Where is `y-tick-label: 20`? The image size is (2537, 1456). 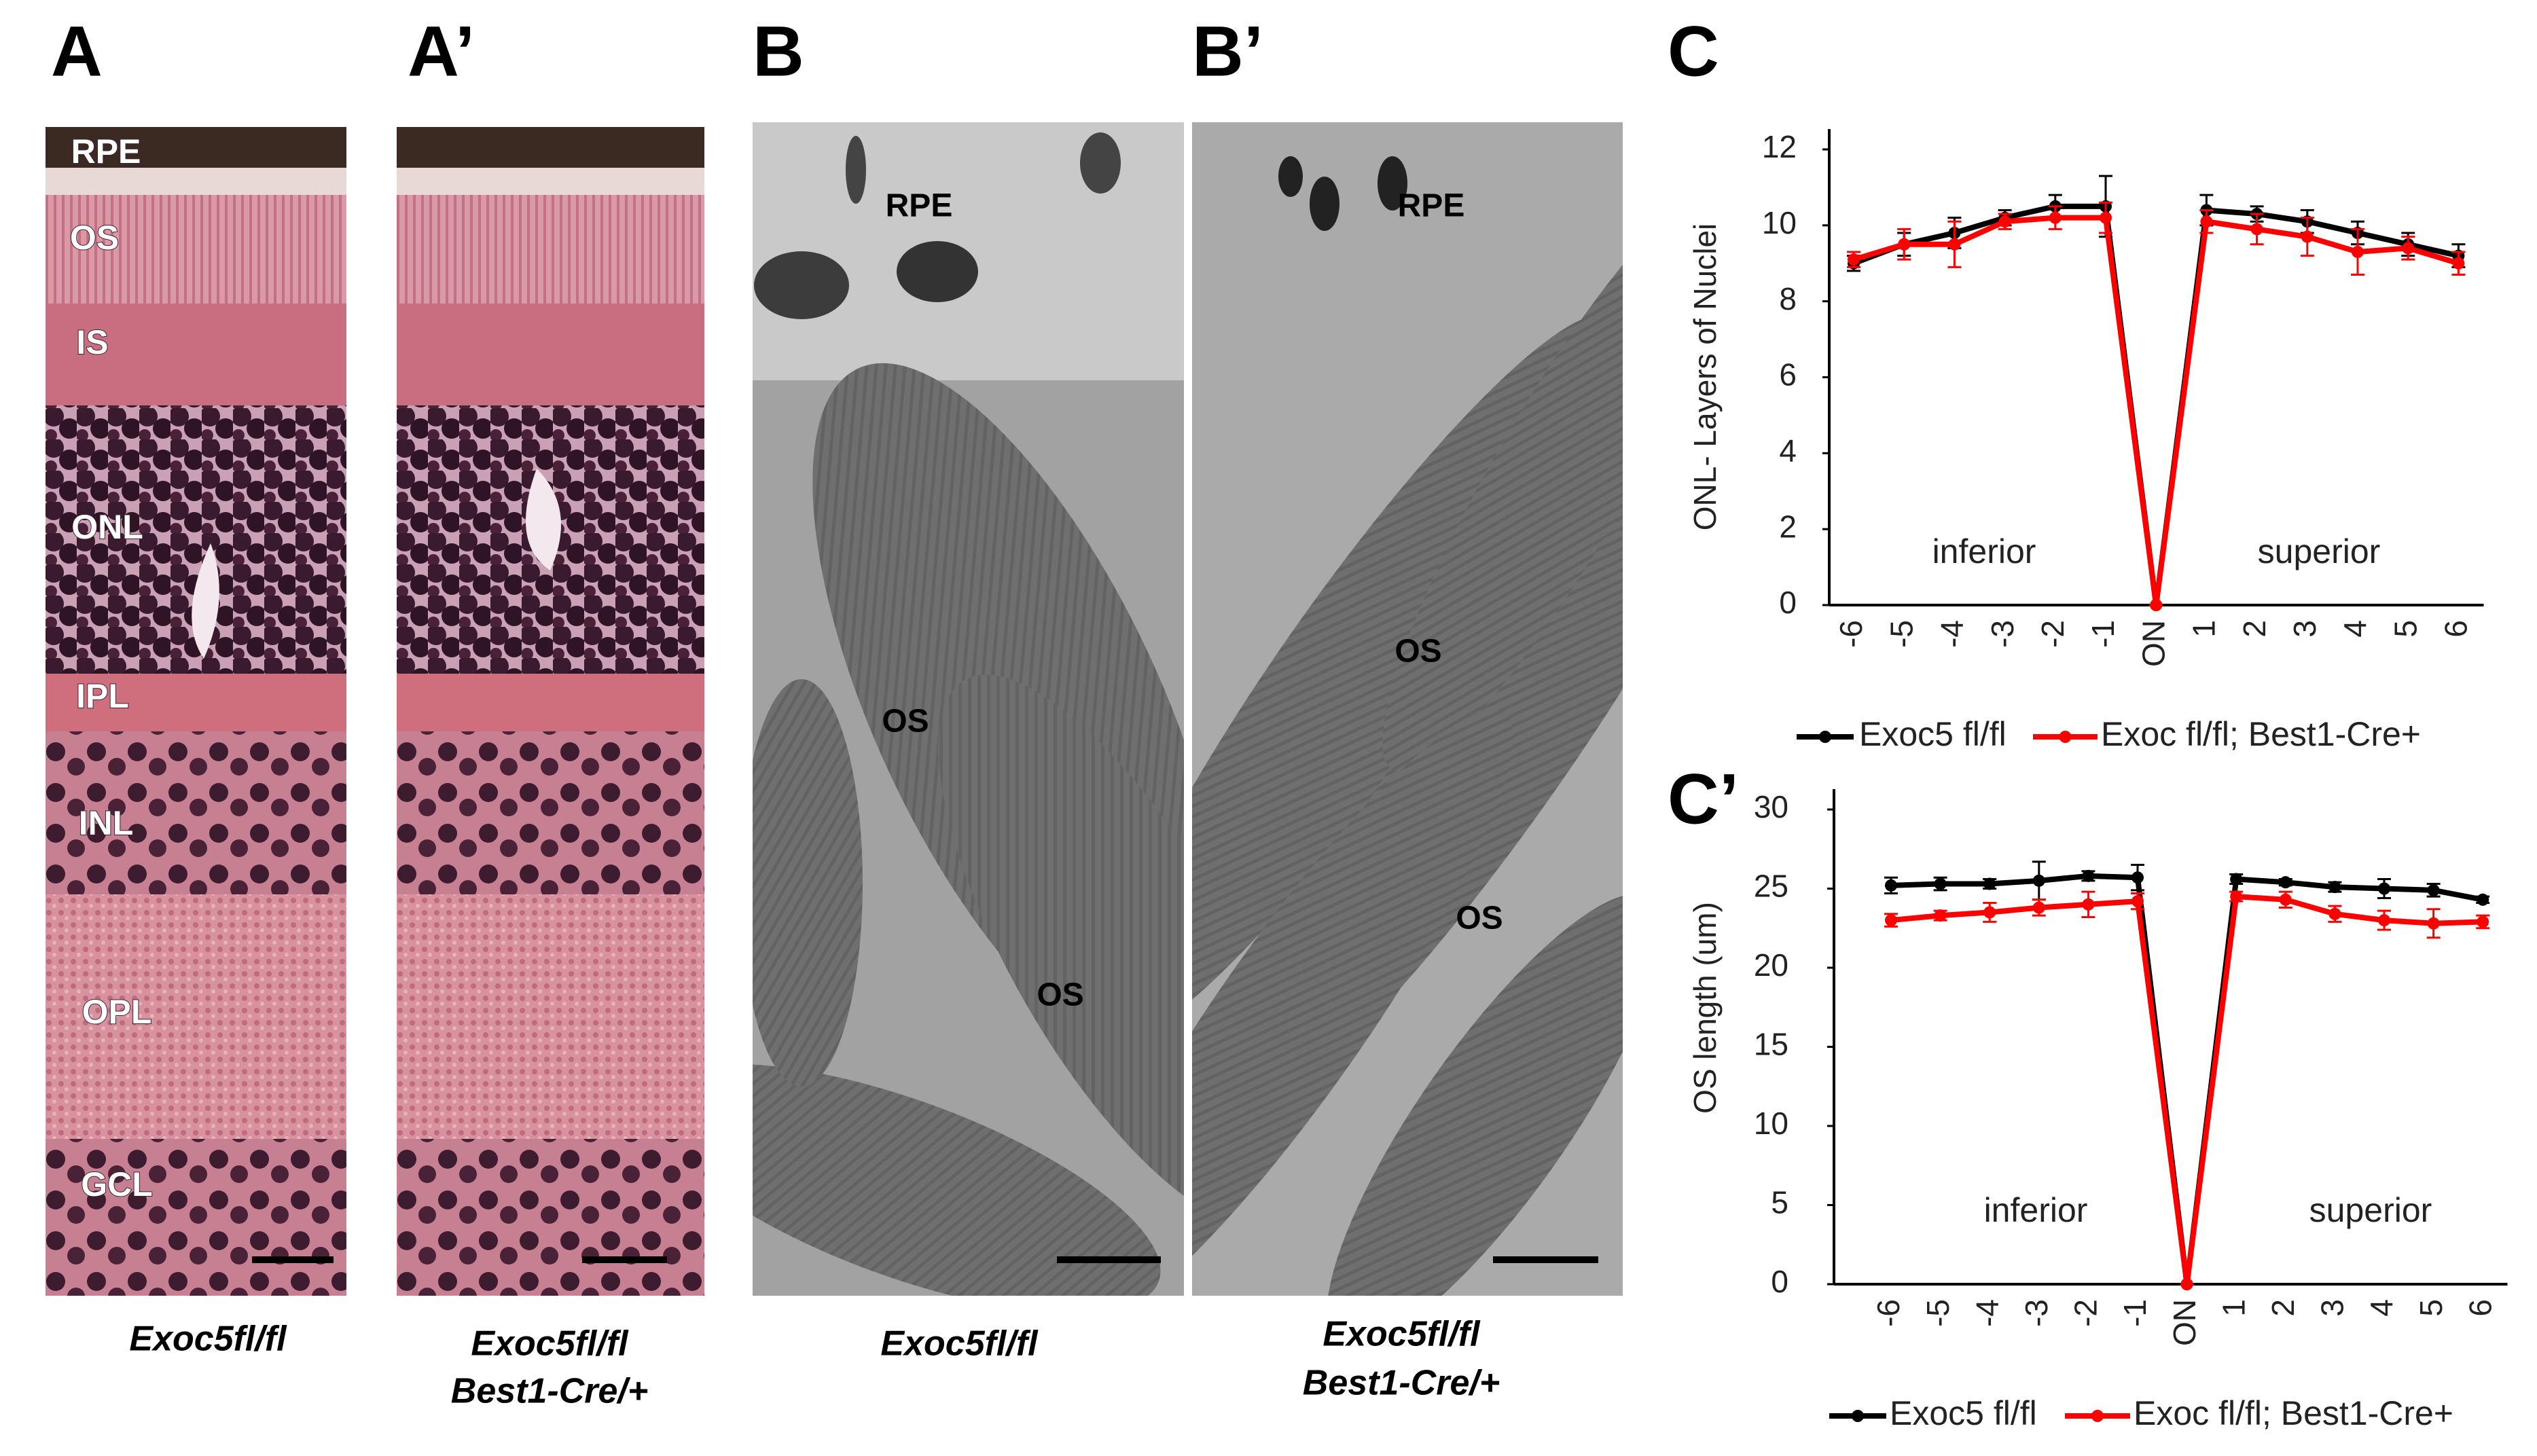
y-tick-label: 20 is located at coordinates (1771, 965).